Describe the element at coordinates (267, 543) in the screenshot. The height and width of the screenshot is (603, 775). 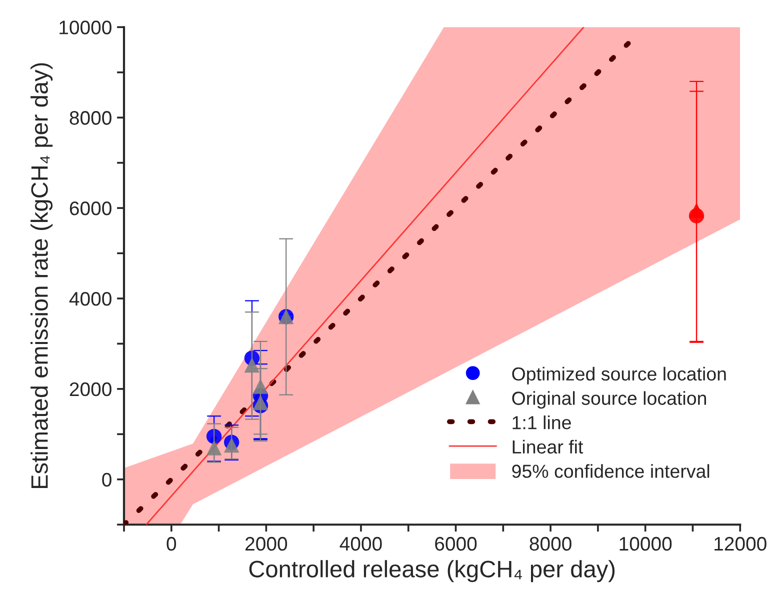
I see `x-tick-label: 2000` at that location.